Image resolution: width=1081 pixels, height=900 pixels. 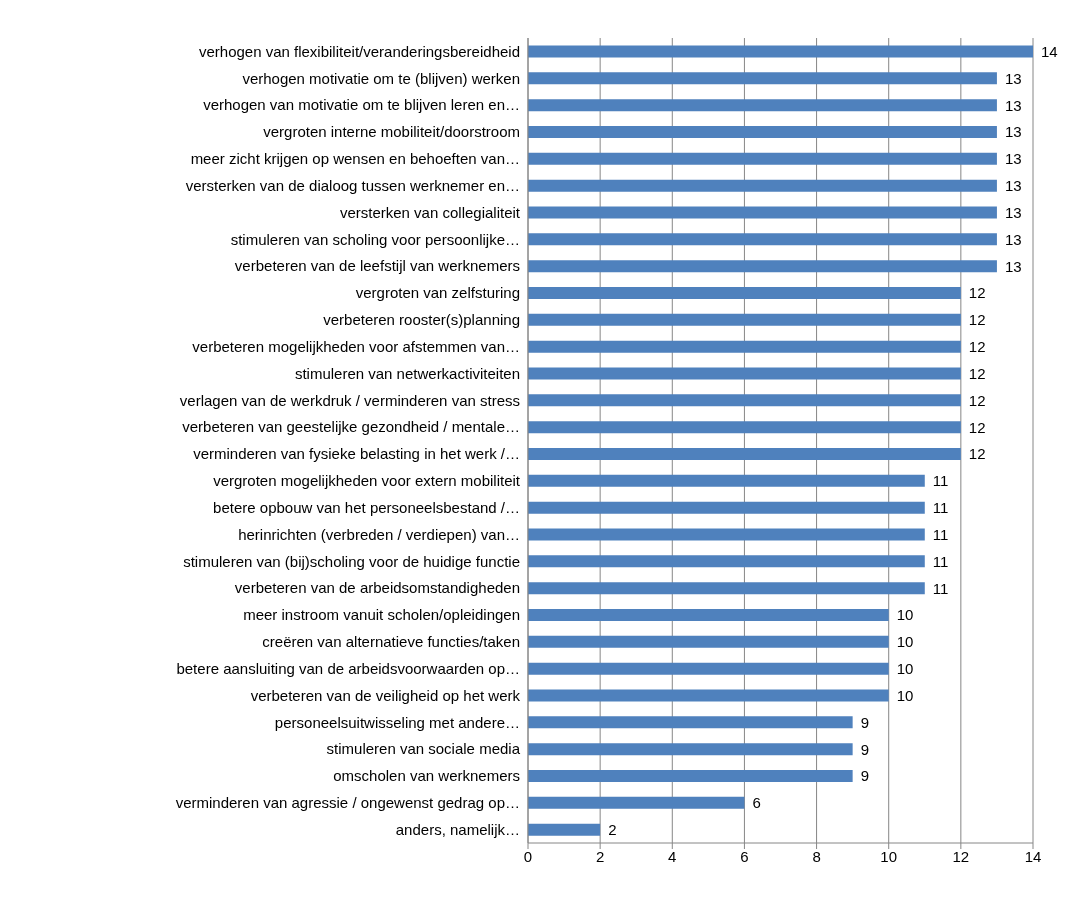 I want to click on y-tick-label: meer instroom vanuit scholen/opleidingen, so click(x=381, y=615).